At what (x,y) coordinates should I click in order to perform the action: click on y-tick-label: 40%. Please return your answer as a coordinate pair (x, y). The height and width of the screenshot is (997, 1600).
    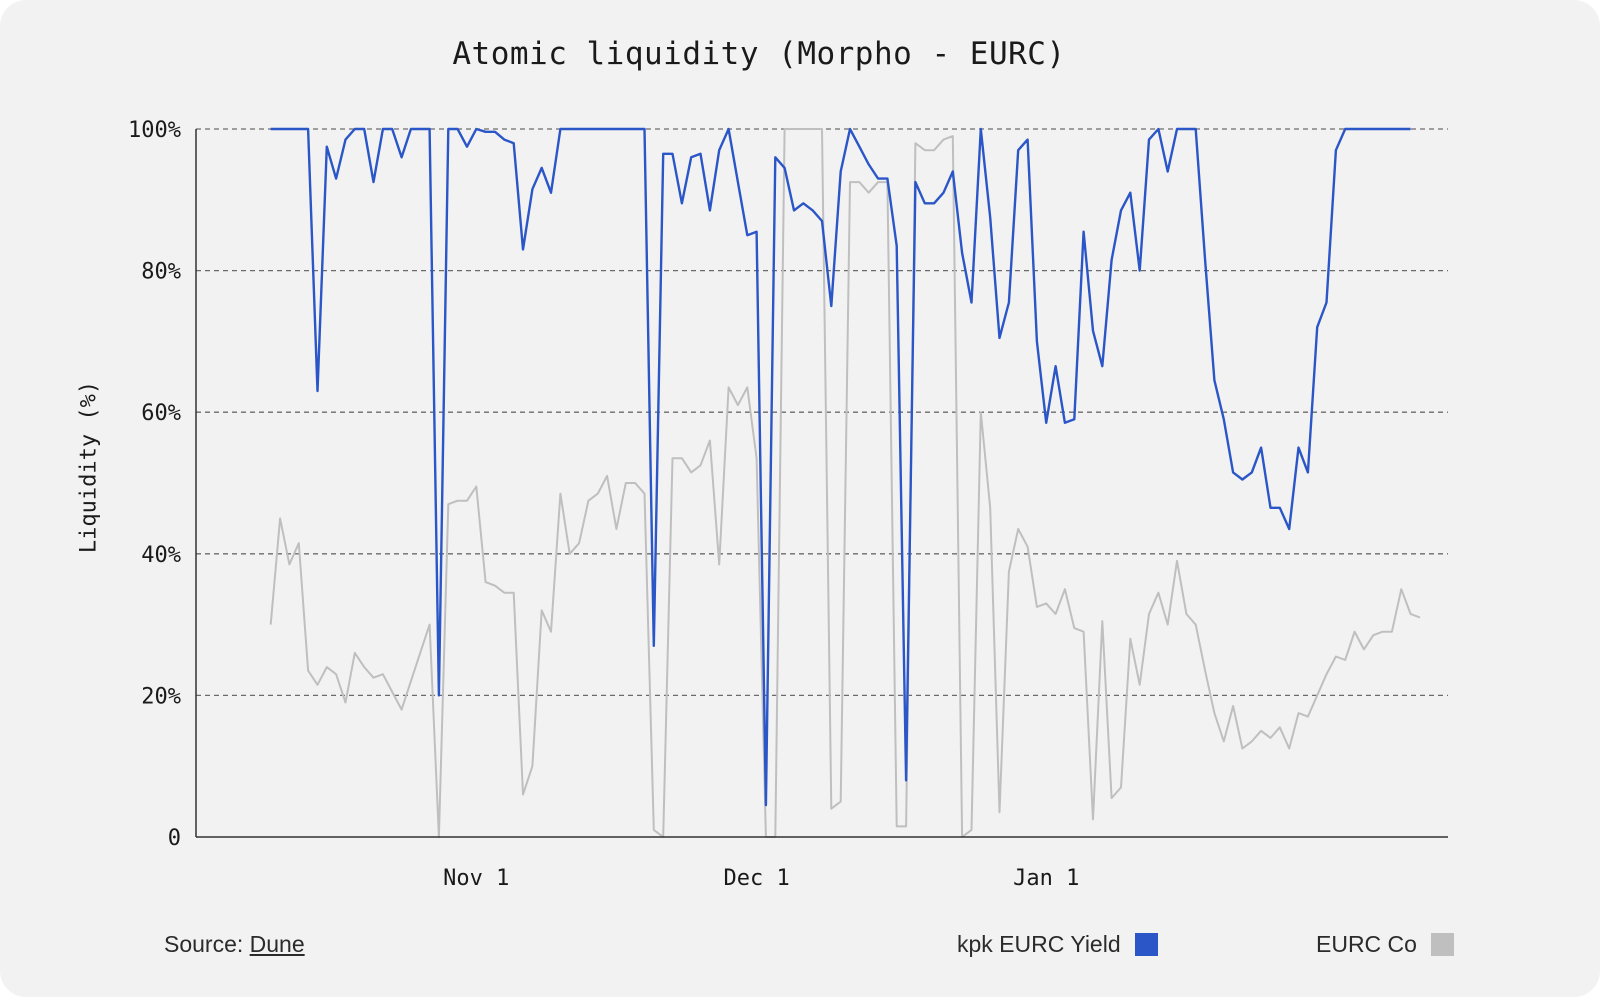
    Looking at the image, I should click on (161, 555).